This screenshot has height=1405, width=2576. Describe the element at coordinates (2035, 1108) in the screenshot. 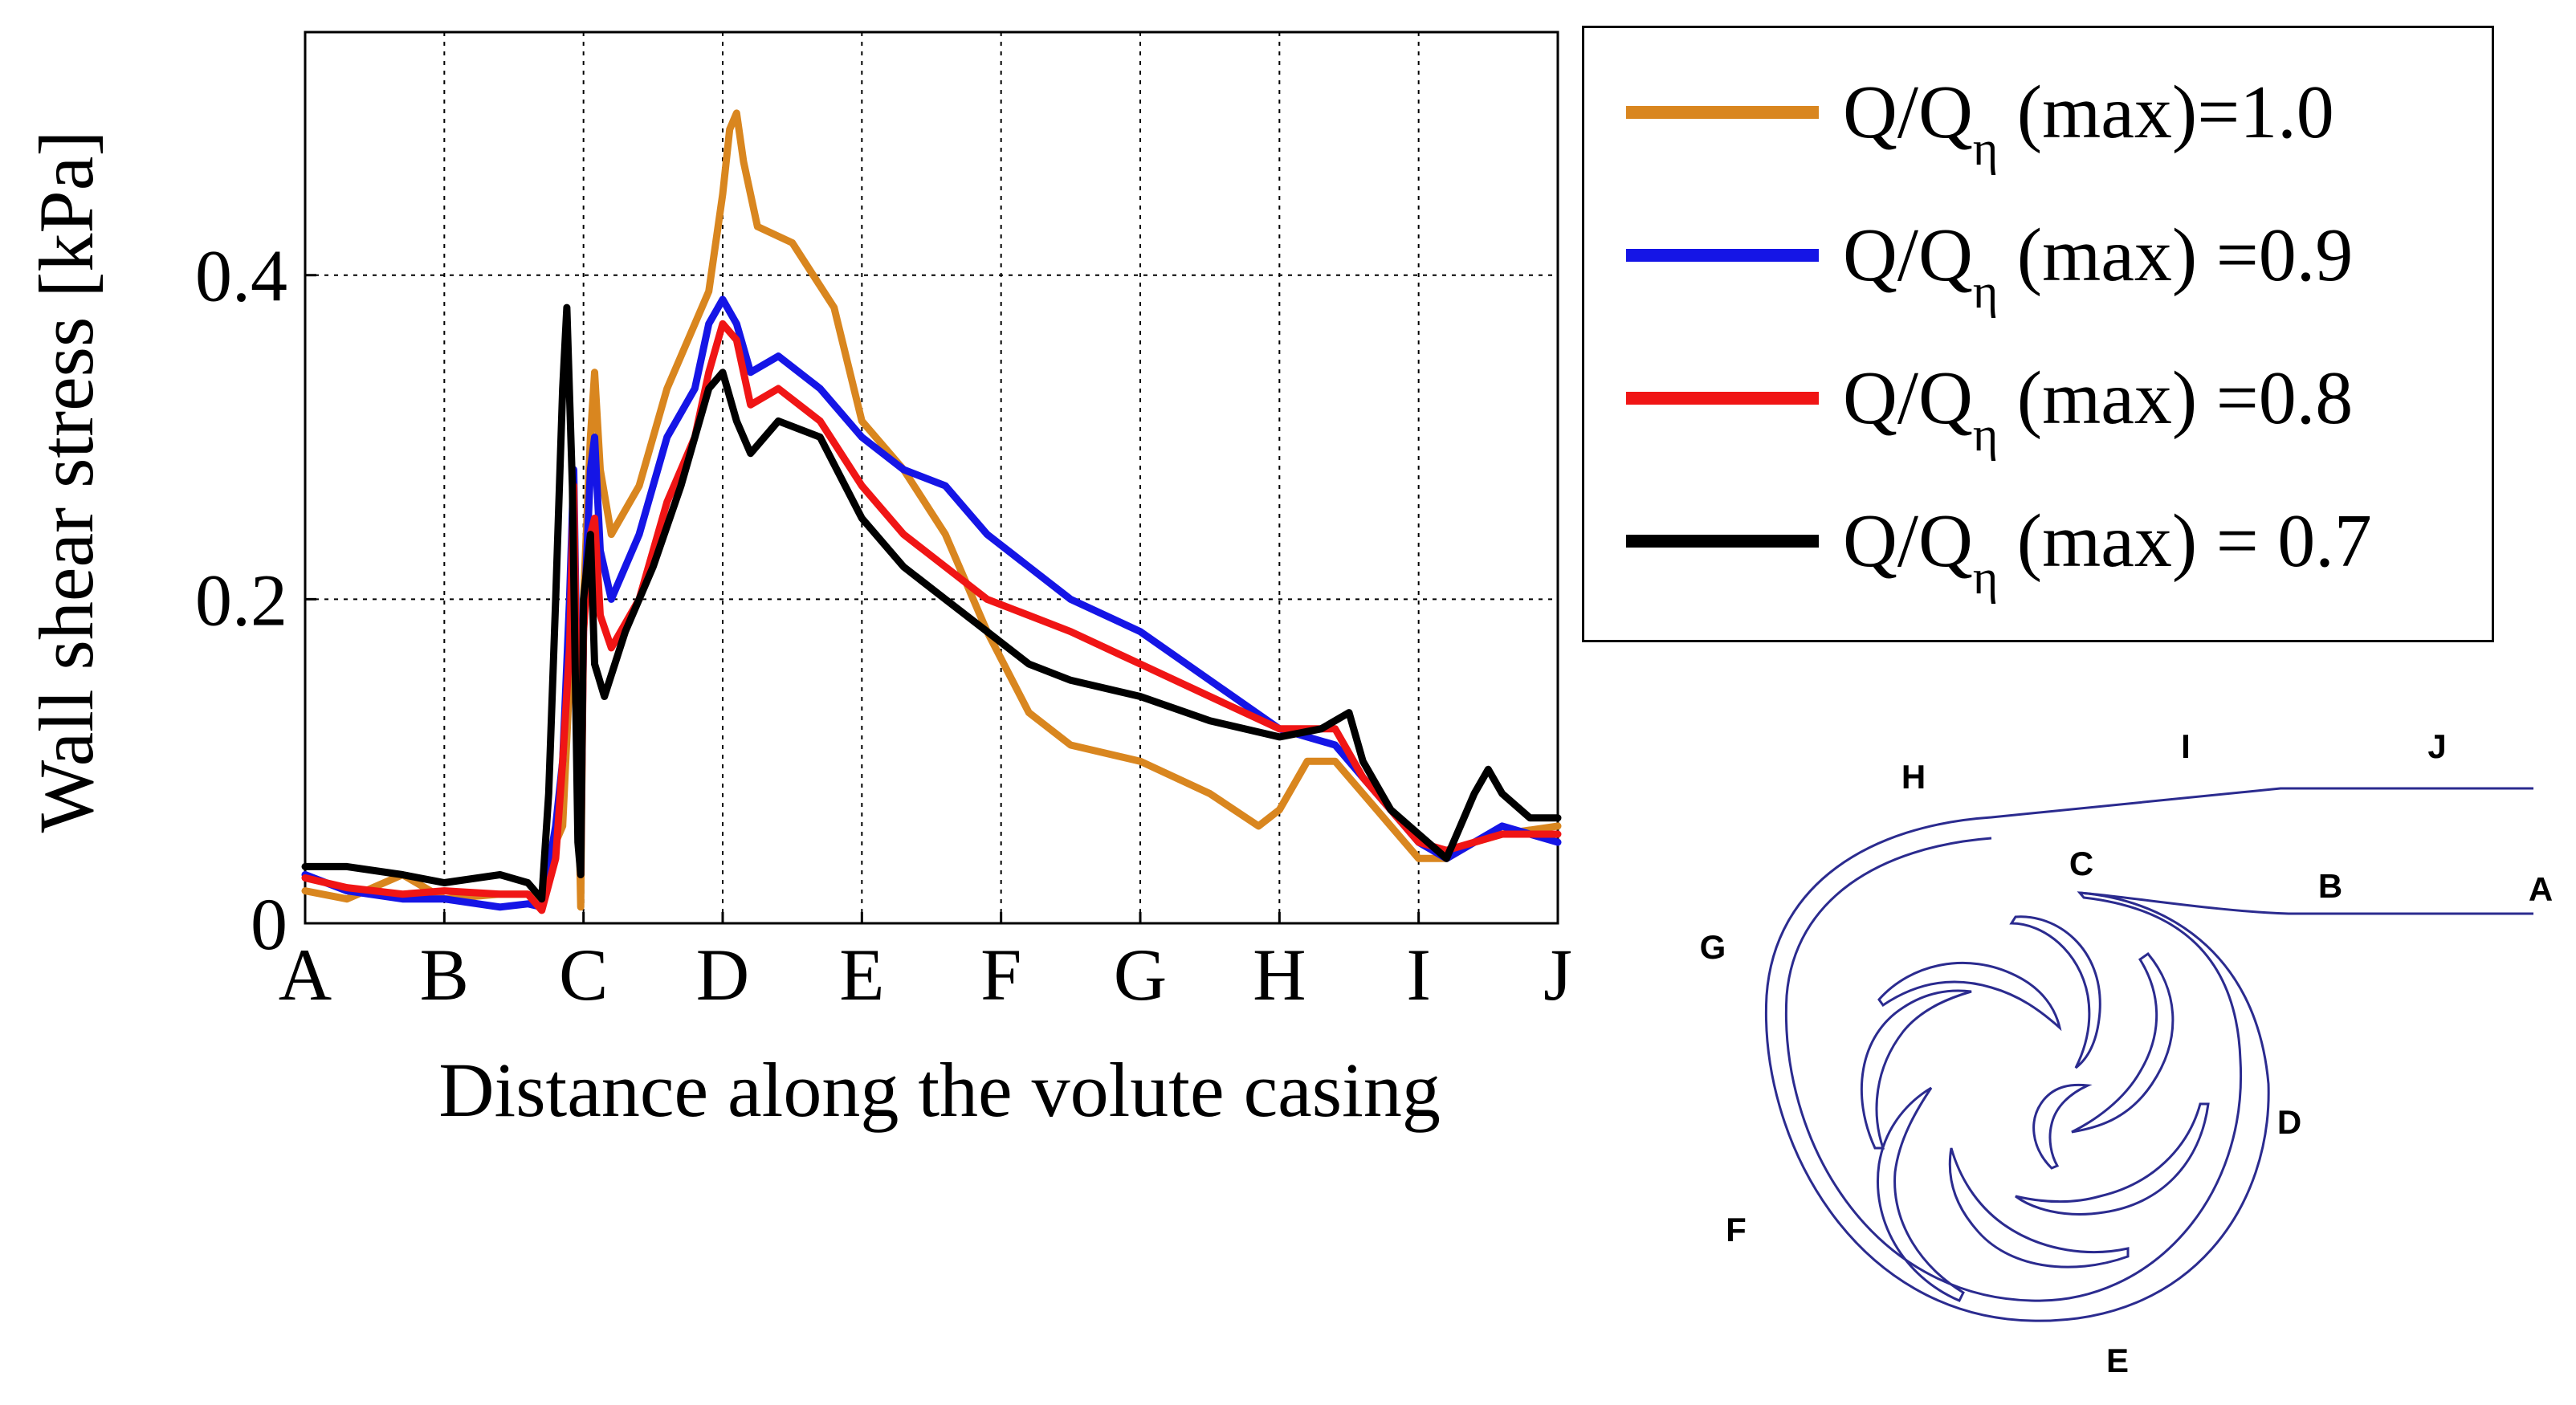

I see `impeller` at that location.